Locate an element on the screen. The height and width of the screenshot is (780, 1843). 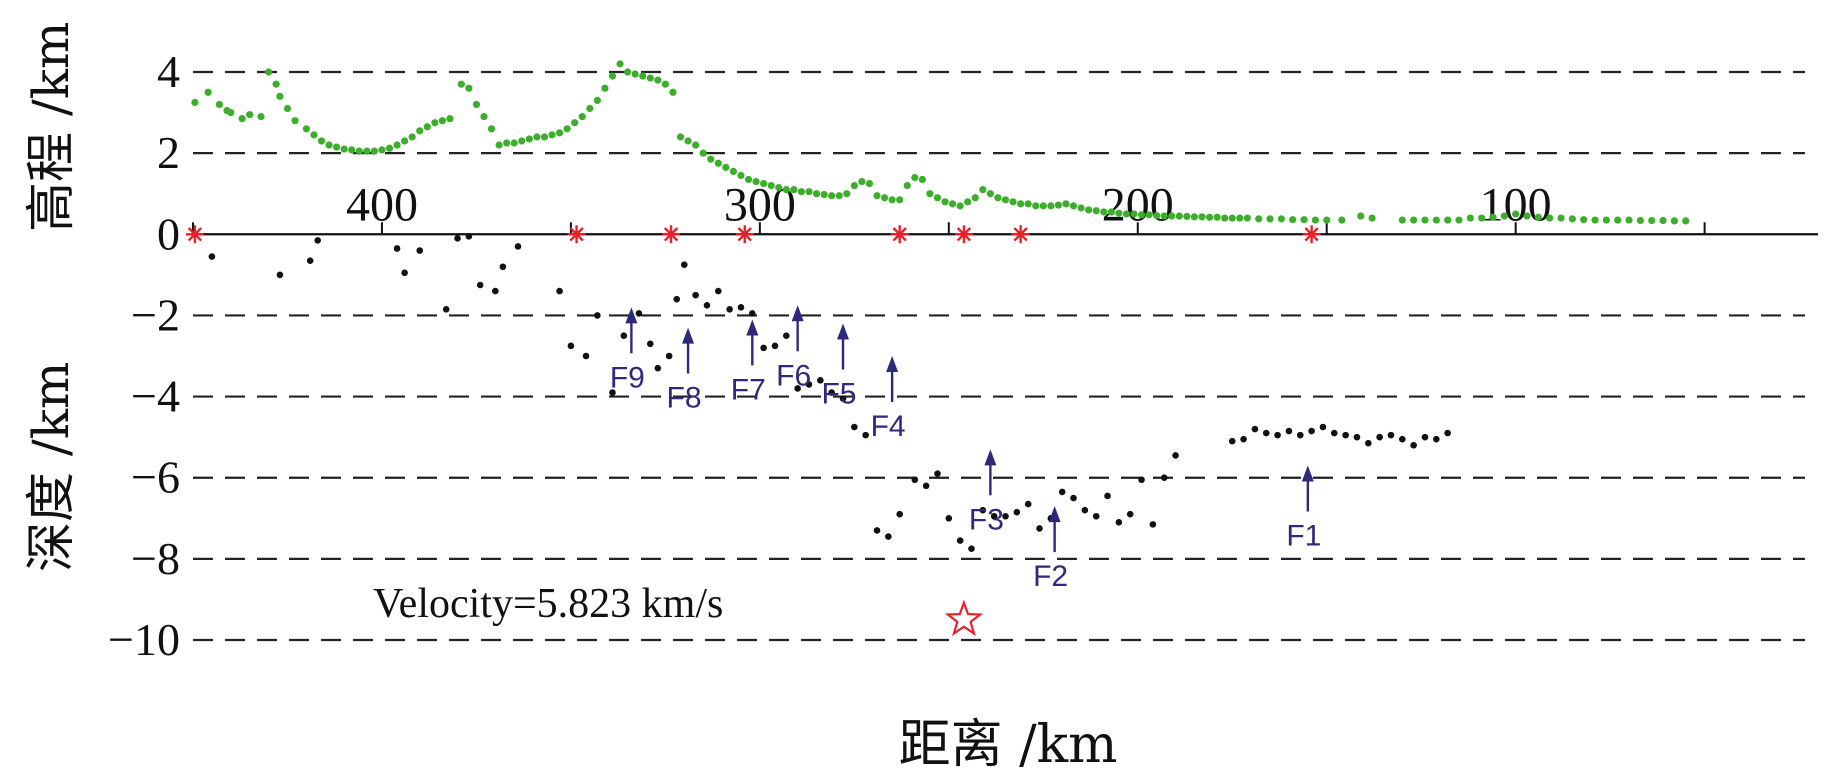
y-tick-label: −10 is located at coordinates (144, 639).